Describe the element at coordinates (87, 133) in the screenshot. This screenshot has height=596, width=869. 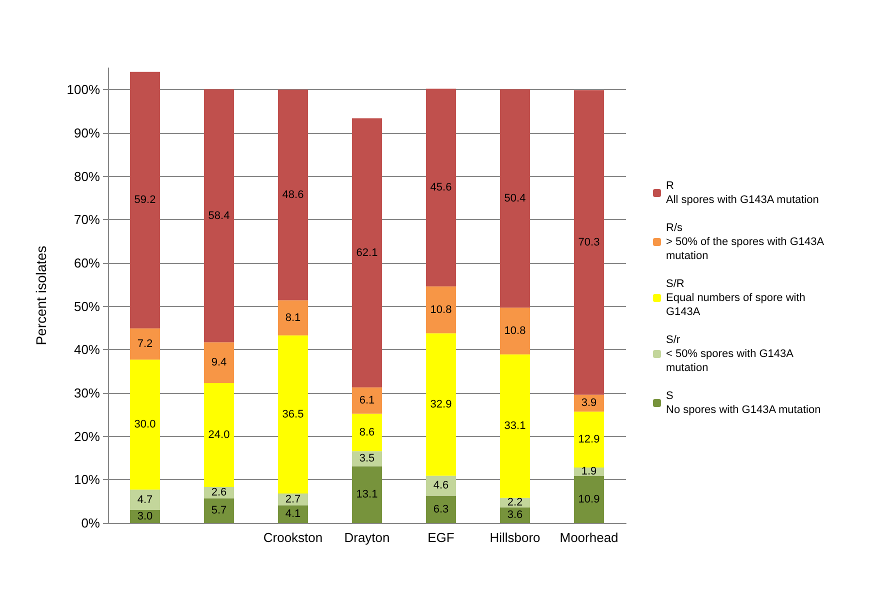
I see `y-tick-label: 90%` at that location.